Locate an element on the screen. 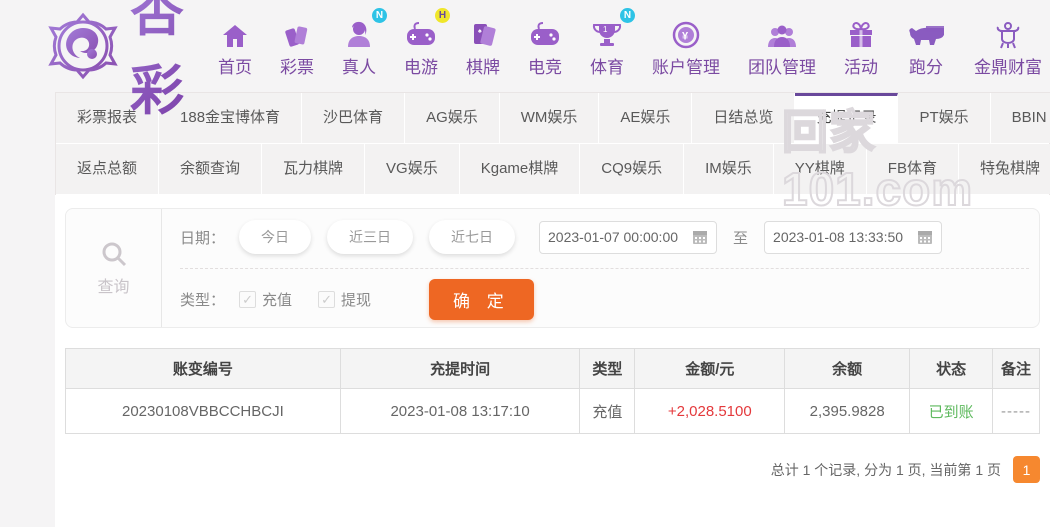  tab: 返点总额 is located at coordinates (108, 169).